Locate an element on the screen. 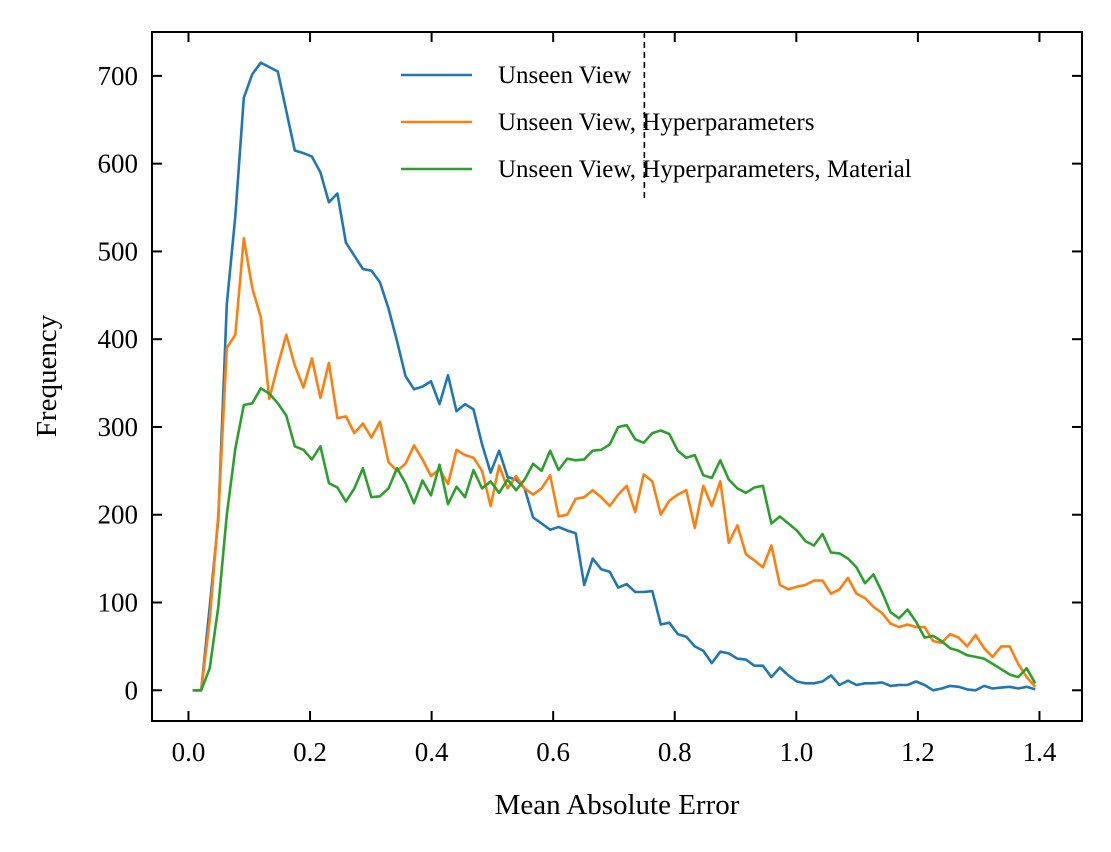 The height and width of the screenshot is (852, 1111). legend-label: Unseen View, Hyperparameters, Material is located at coordinates (705, 169).